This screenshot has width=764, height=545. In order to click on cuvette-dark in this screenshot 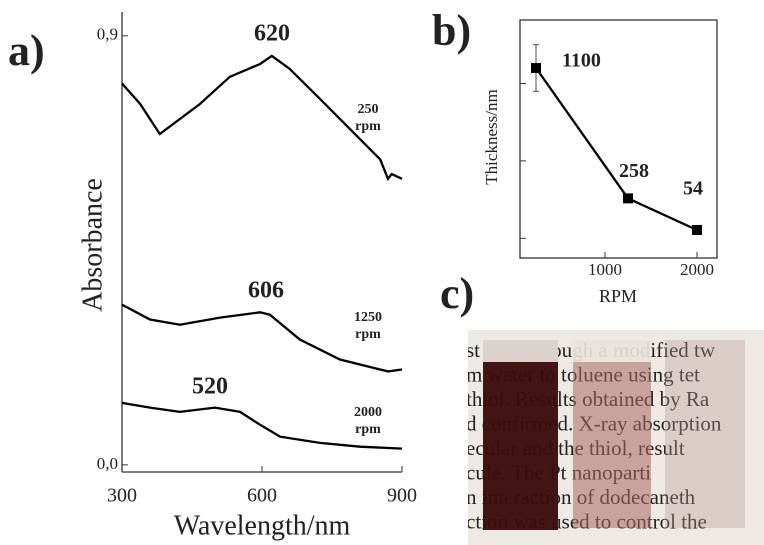, I will do `click(520, 435)`.